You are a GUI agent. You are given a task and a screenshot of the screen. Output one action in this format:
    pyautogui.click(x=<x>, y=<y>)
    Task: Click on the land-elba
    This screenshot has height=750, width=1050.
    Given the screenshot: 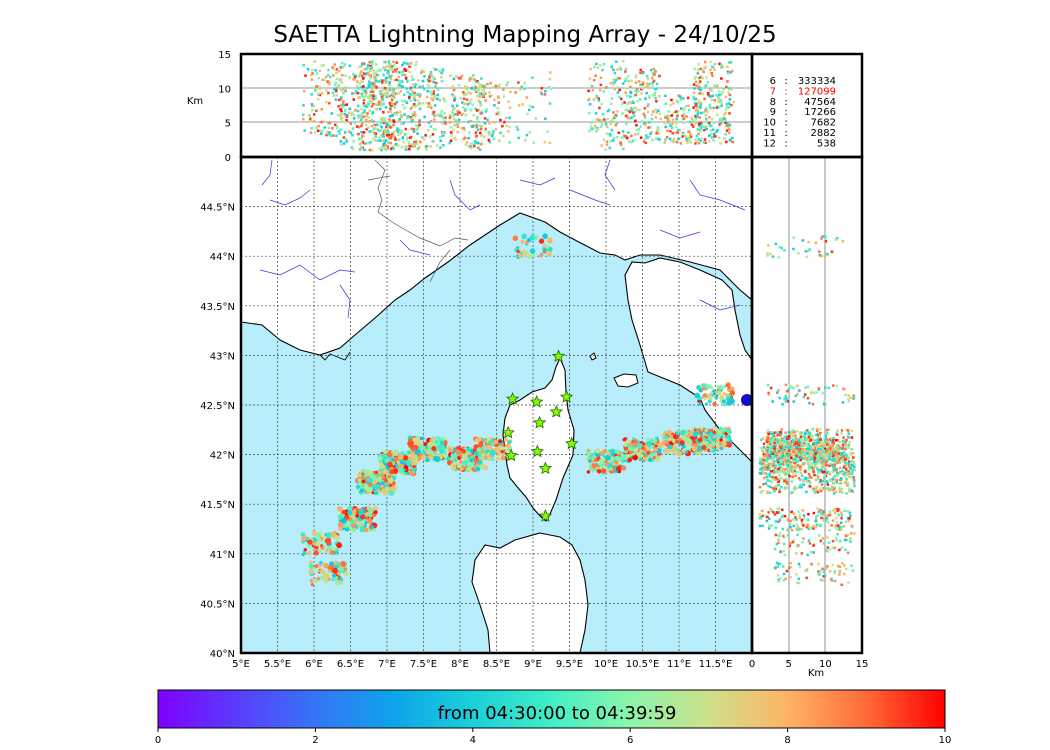 What is the action you would take?
    pyautogui.click(x=626, y=380)
    